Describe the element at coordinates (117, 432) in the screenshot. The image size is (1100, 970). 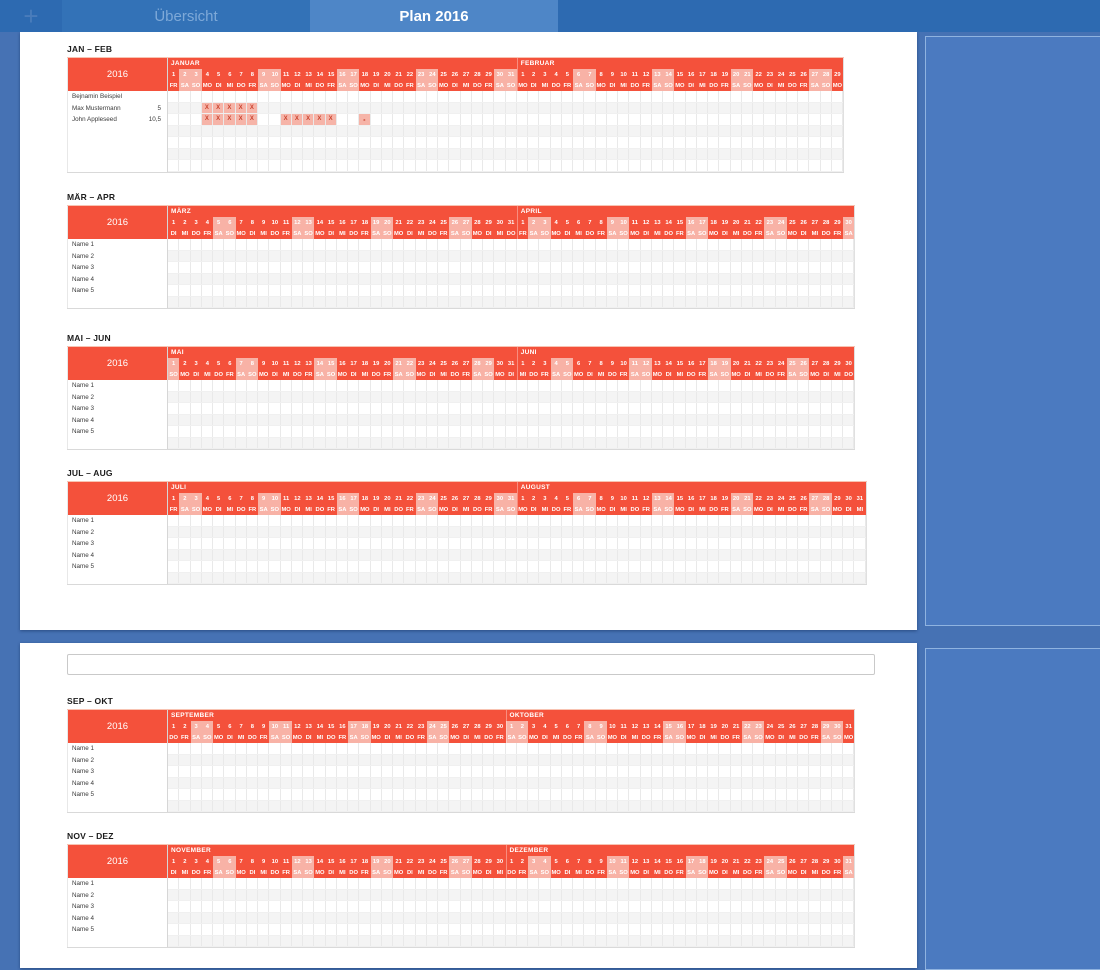
I see `name-row: Name 5` at that location.